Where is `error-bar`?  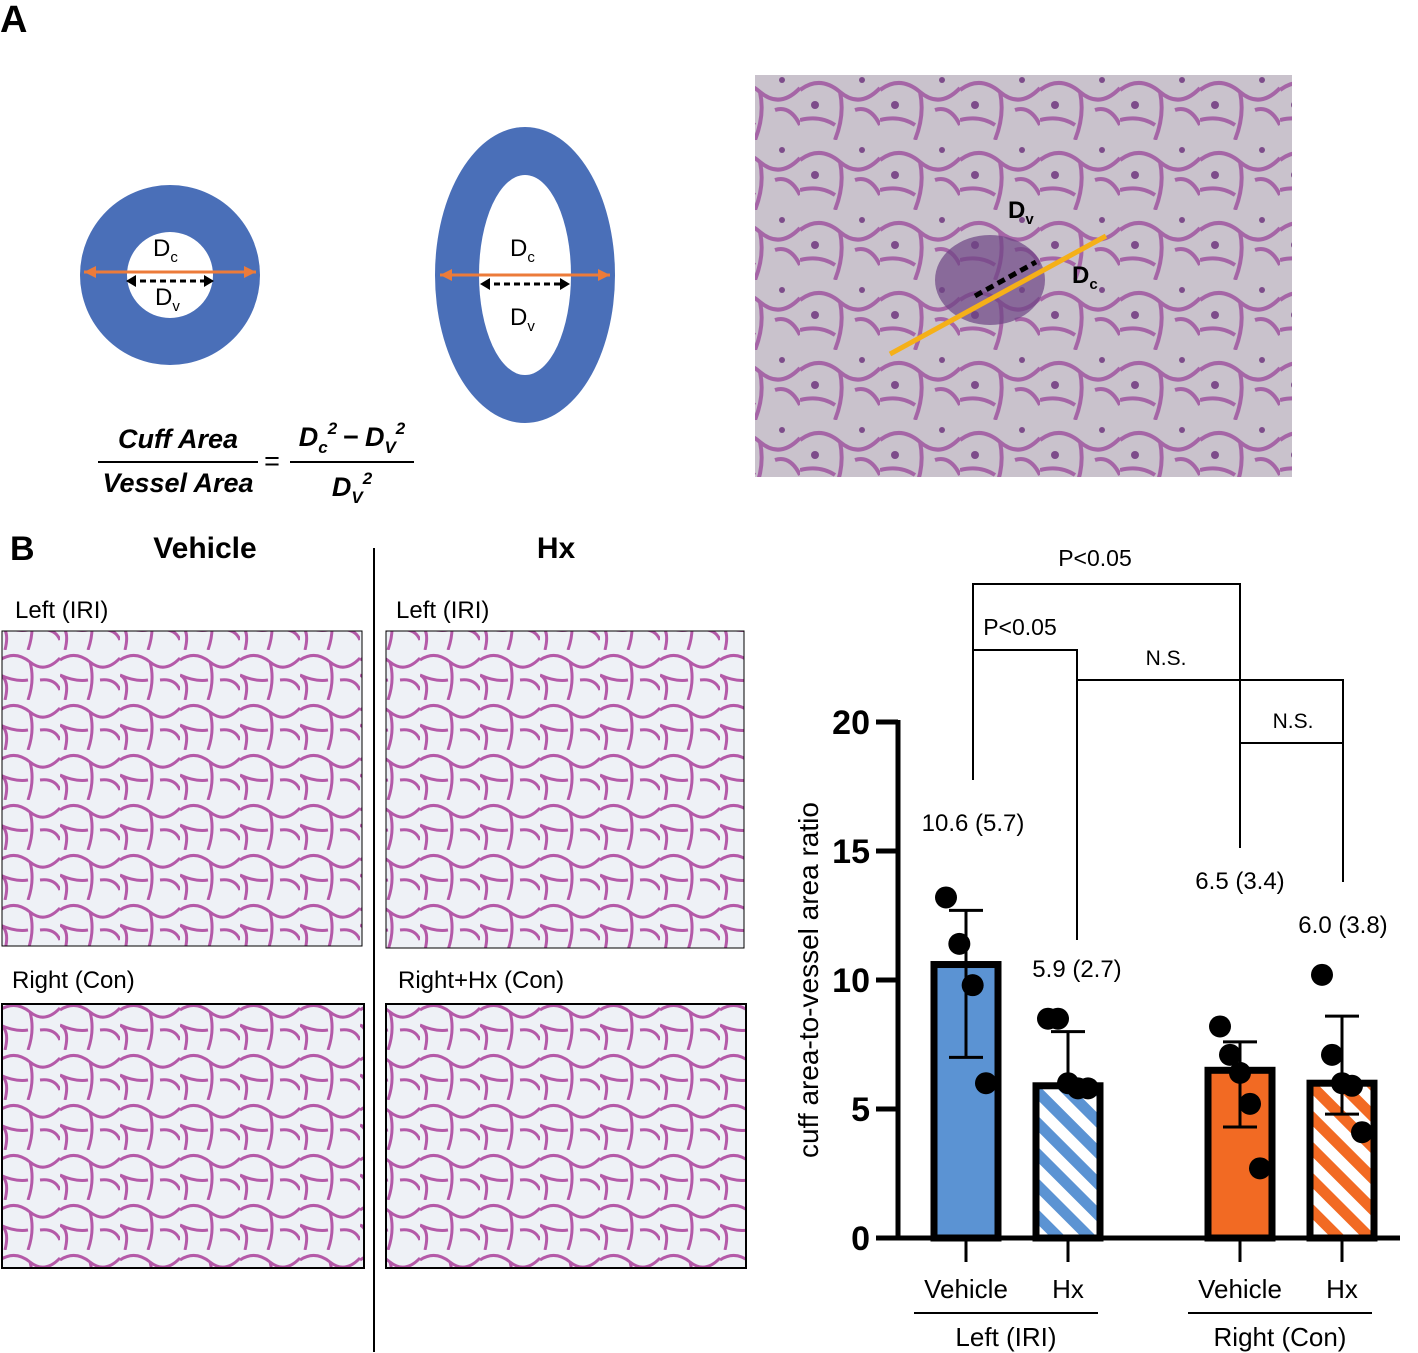 error-bar is located at coordinates (1342, 1065).